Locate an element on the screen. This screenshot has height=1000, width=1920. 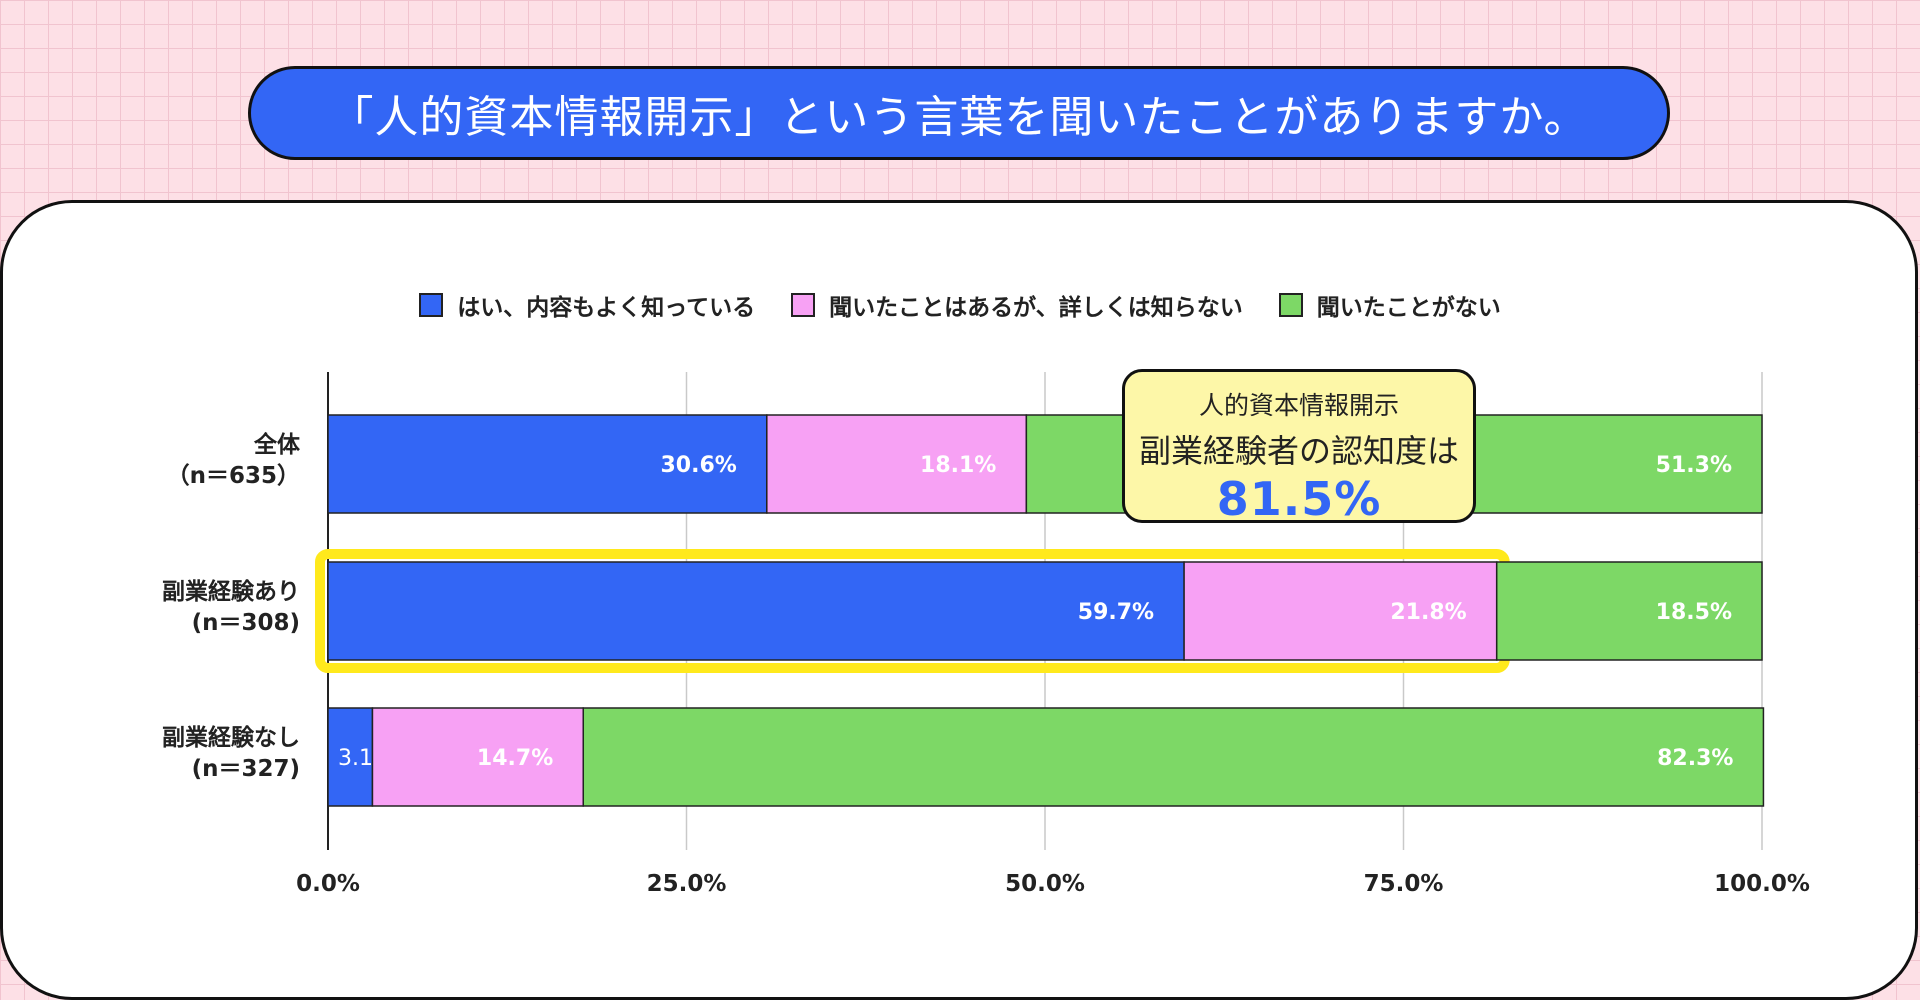
data-label: 18.5% is located at coordinates (1694, 612).